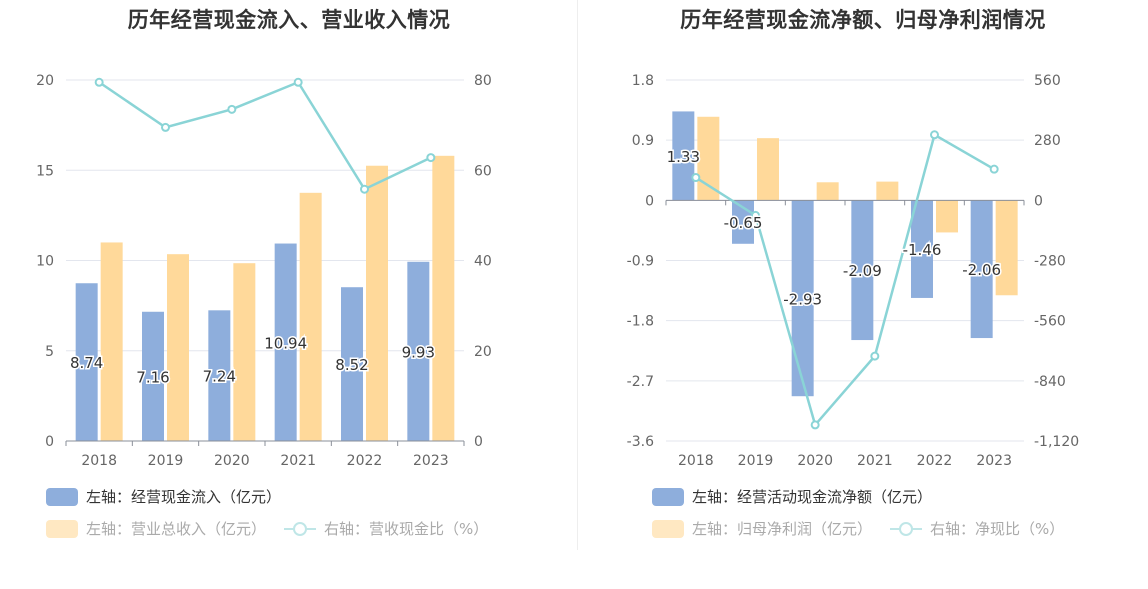  What do you see at coordinates (483, 262) in the screenshot?
I see `right-axis-tick-label: 40` at bounding box center [483, 262].